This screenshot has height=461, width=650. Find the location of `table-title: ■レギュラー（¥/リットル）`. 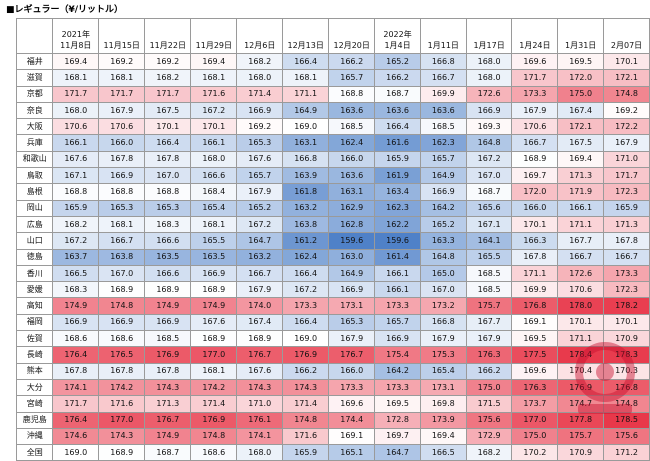

table-title: ■レギュラー（¥/リットル） is located at coordinates (65, 10).